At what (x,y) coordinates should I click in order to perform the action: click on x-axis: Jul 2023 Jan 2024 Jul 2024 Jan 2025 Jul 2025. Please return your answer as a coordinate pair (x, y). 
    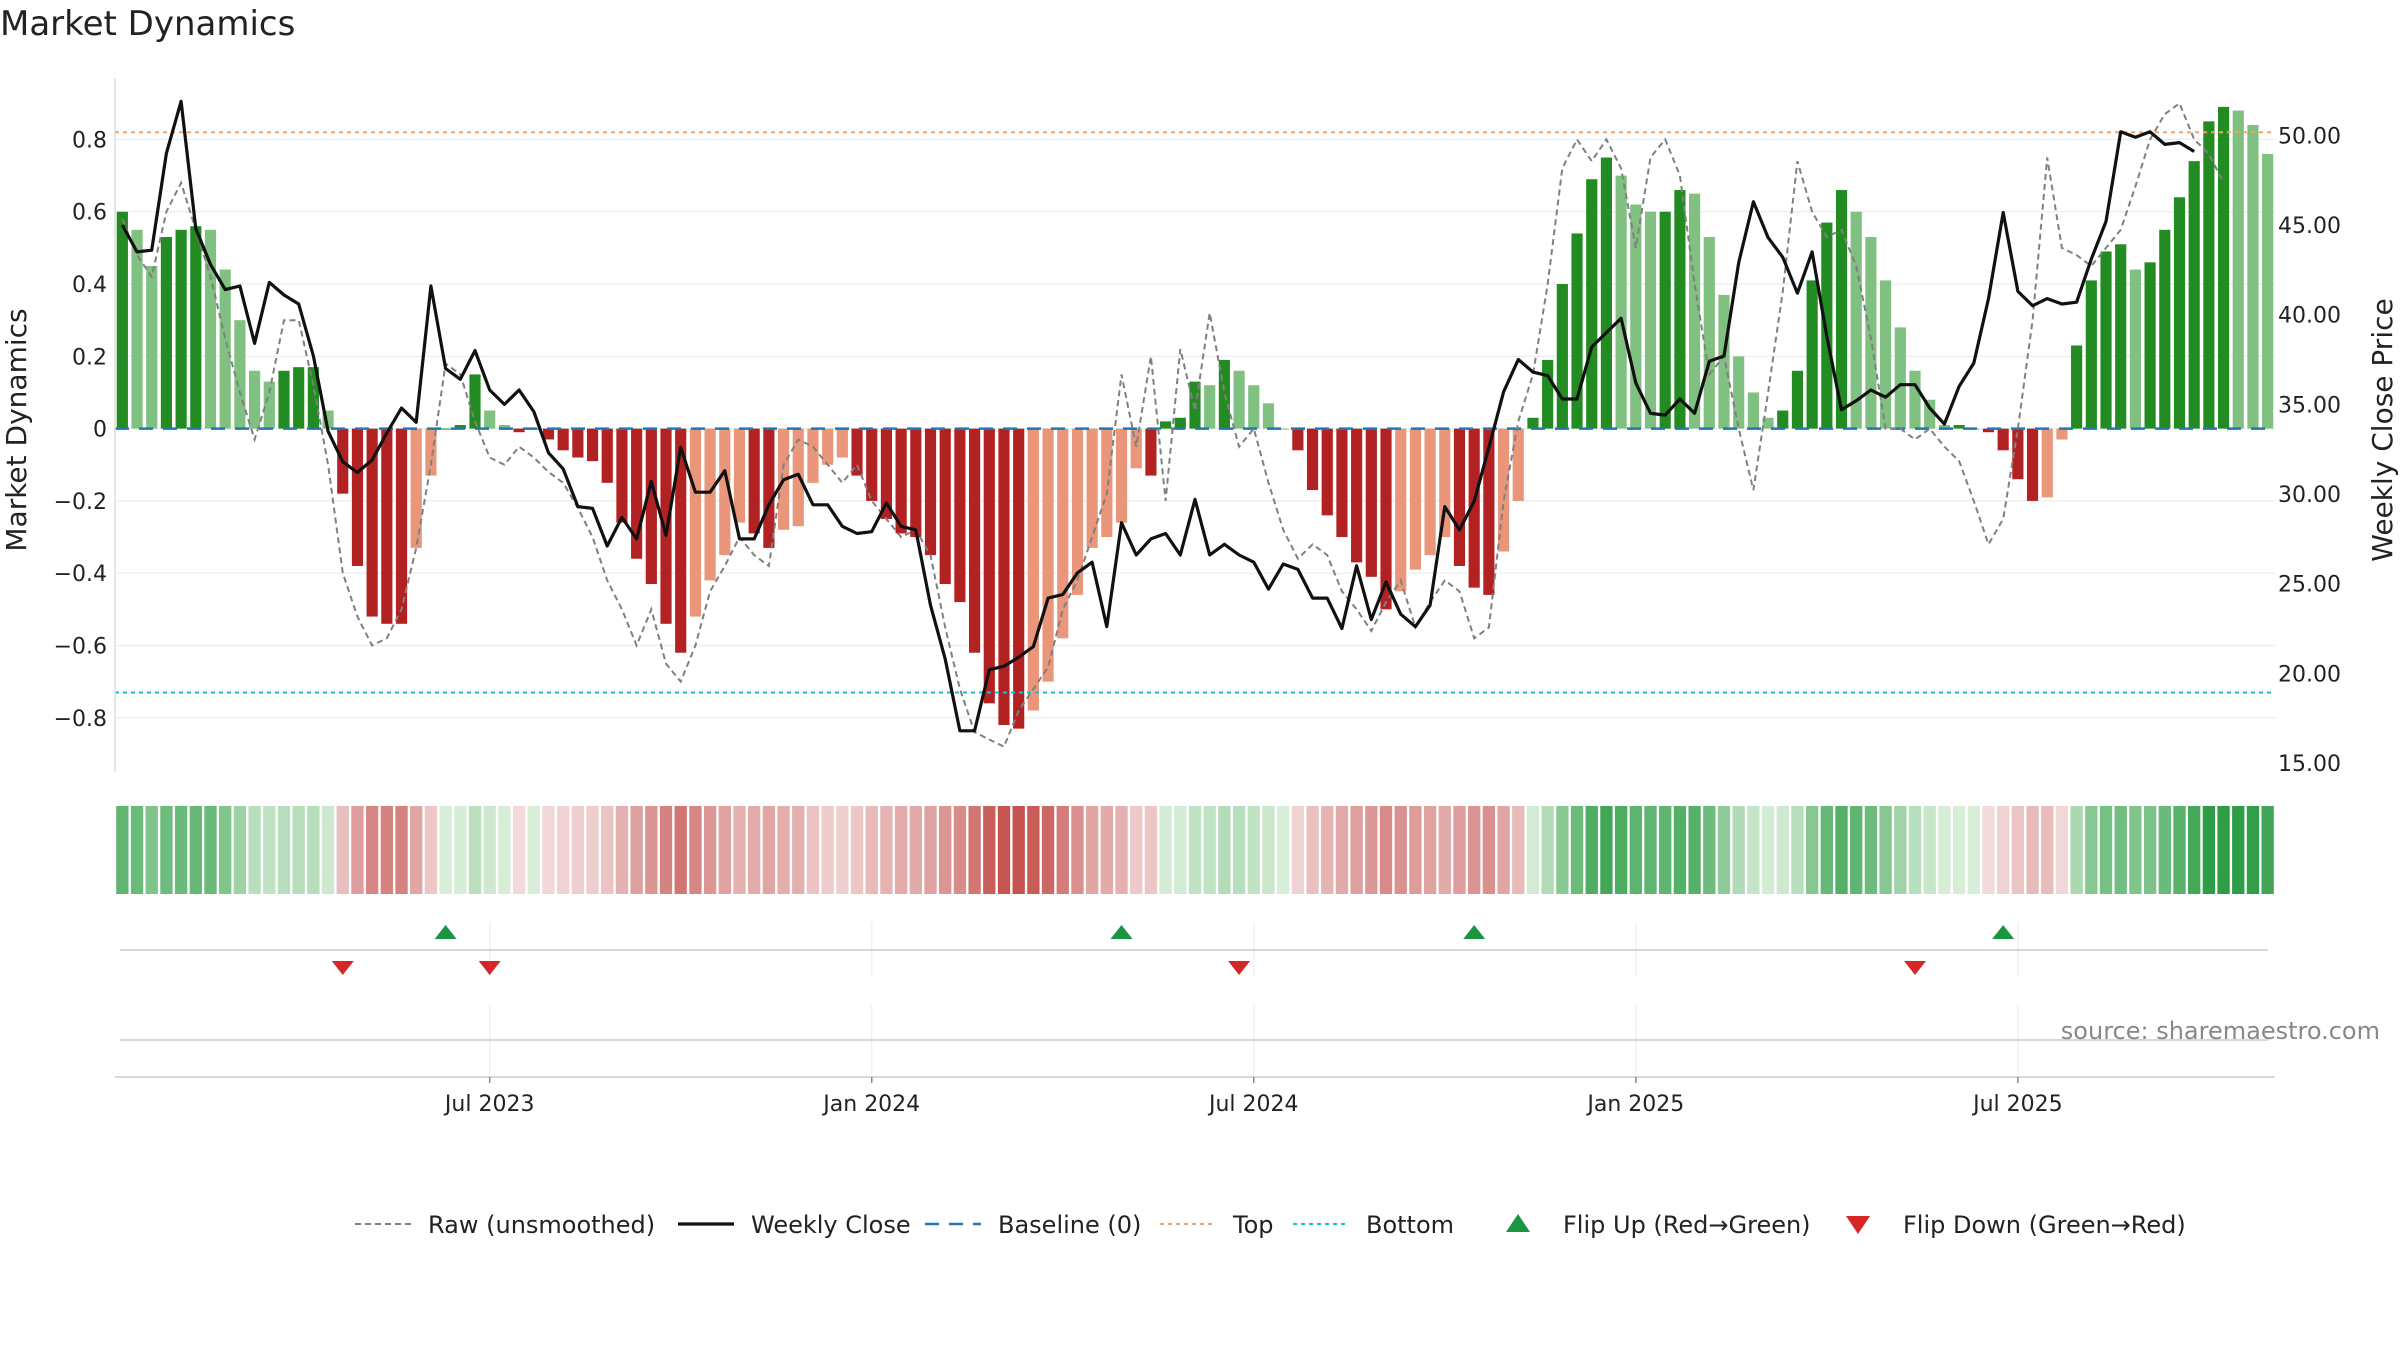
    Looking at the image, I should click on (1195, 1096).